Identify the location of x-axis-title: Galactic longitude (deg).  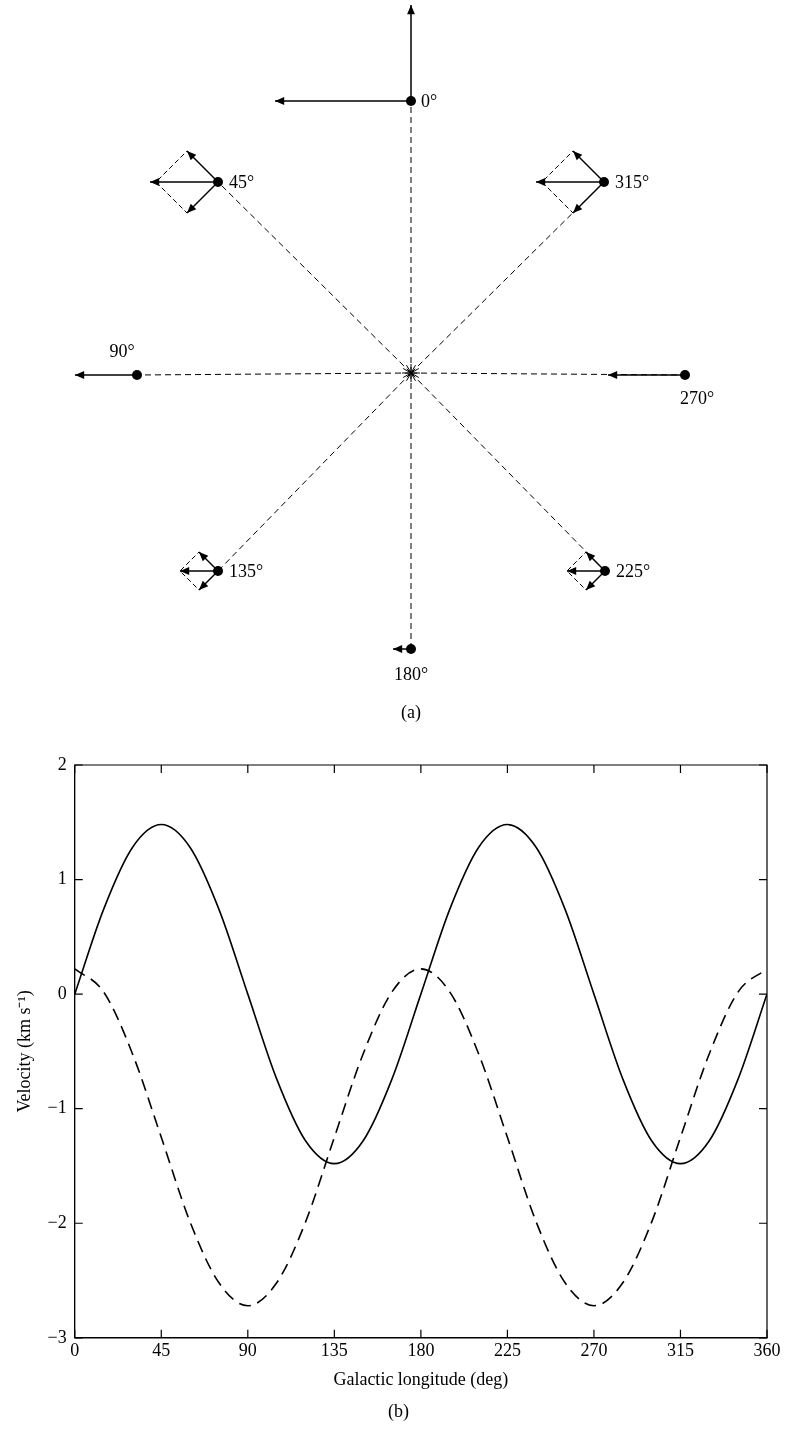
(421, 1379).